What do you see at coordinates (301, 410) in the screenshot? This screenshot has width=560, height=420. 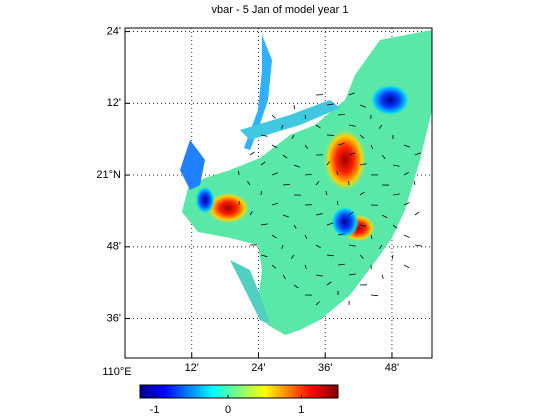 I see `colorbar-tick-label: 1` at bounding box center [301, 410].